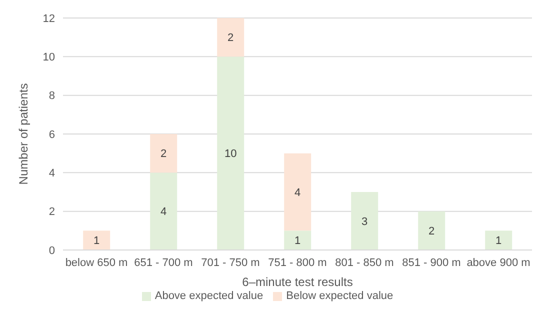 This screenshot has width=550, height=315. Describe the element at coordinates (230, 262) in the screenshot. I see `x-tick-label: 701 - 750 m` at that location.